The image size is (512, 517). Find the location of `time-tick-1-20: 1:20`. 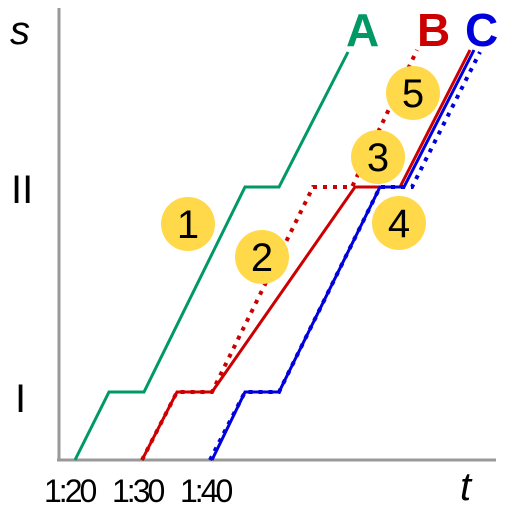

time-tick-1-20: 1:20 is located at coordinates (70, 491).